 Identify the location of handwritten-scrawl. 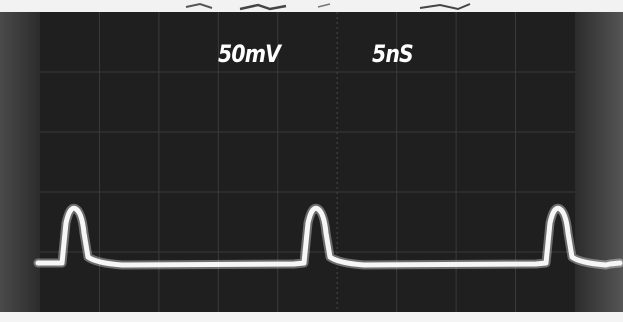
(311, 7).